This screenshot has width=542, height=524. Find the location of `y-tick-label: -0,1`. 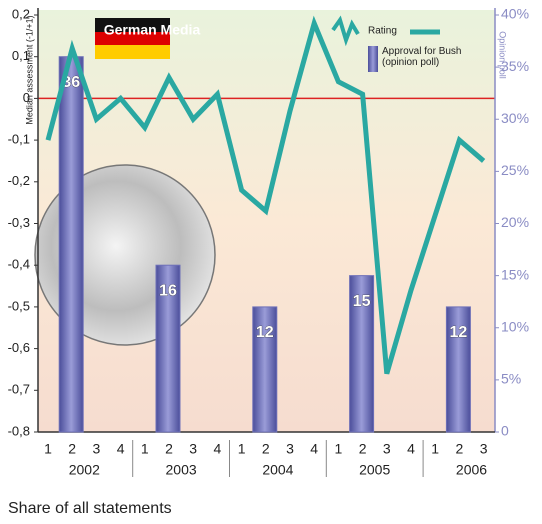

y-tick-label: -0,1 is located at coordinates (19, 139).